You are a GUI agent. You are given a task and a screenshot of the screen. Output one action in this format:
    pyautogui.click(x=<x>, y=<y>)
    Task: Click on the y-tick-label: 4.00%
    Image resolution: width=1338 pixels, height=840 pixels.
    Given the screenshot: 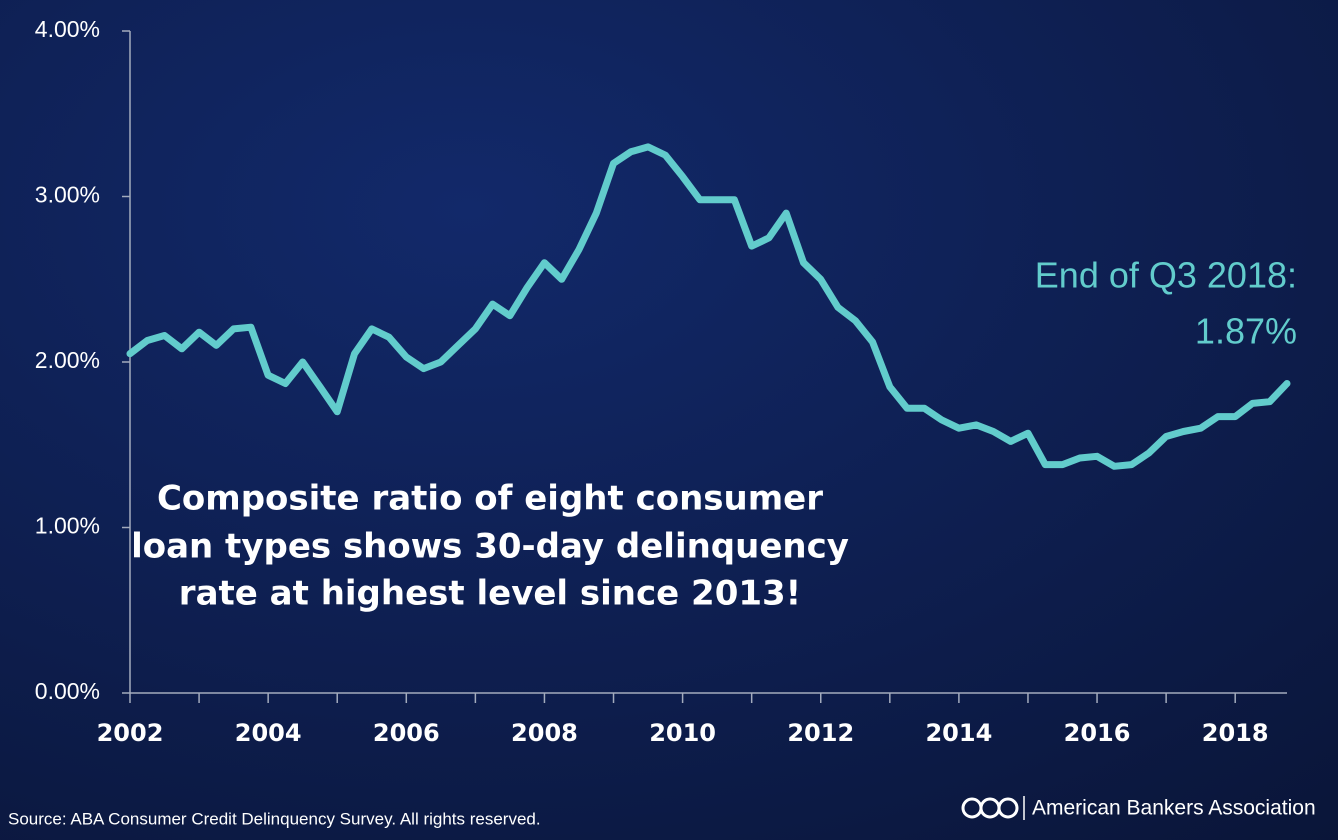 What is the action you would take?
    pyautogui.click(x=67, y=29)
    